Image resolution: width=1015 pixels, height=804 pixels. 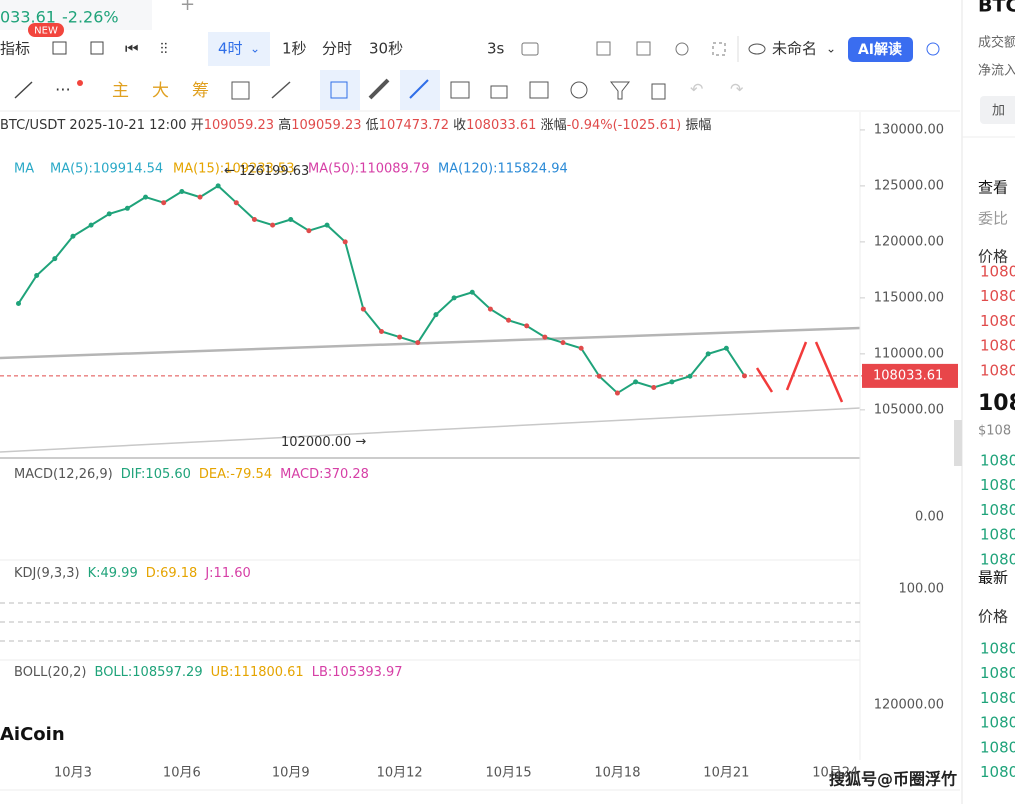 I want to click on badge-bg, so click(x=46, y=30).